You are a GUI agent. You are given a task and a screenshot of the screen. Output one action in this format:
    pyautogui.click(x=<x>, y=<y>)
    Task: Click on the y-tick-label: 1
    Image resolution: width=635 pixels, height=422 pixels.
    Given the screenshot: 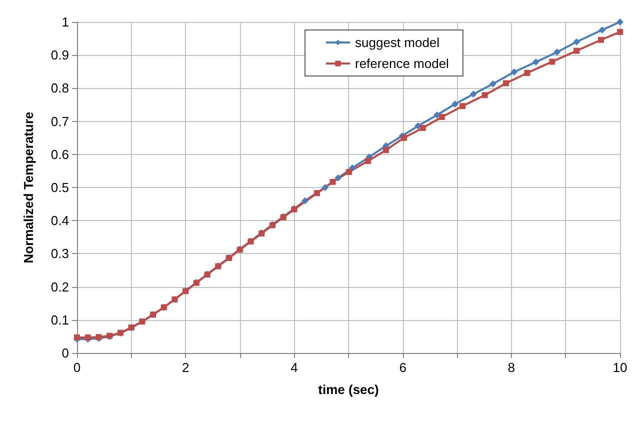 What is the action you would take?
    pyautogui.click(x=65, y=22)
    